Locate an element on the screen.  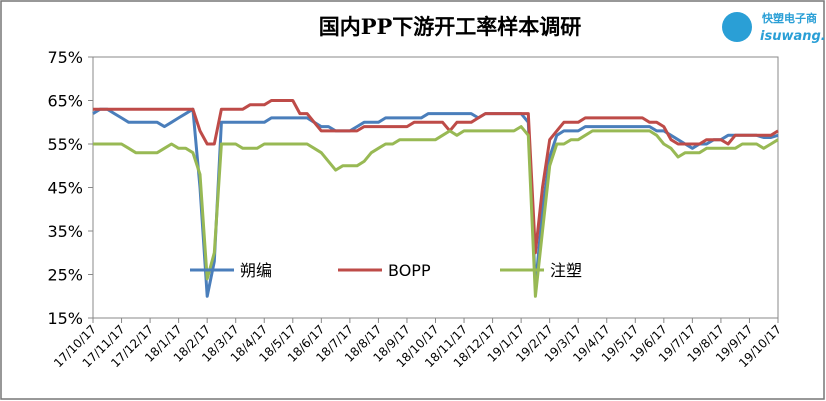
y-tick-label: 65% is located at coordinates (65, 101).